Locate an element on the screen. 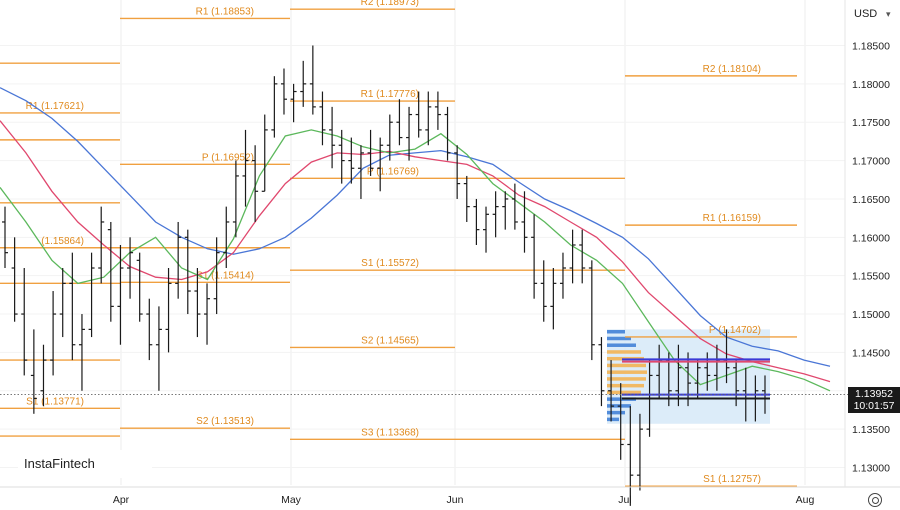 This screenshot has width=900, height=510. pivot-label: S1 (1.12757) is located at coordinates (732, 479).